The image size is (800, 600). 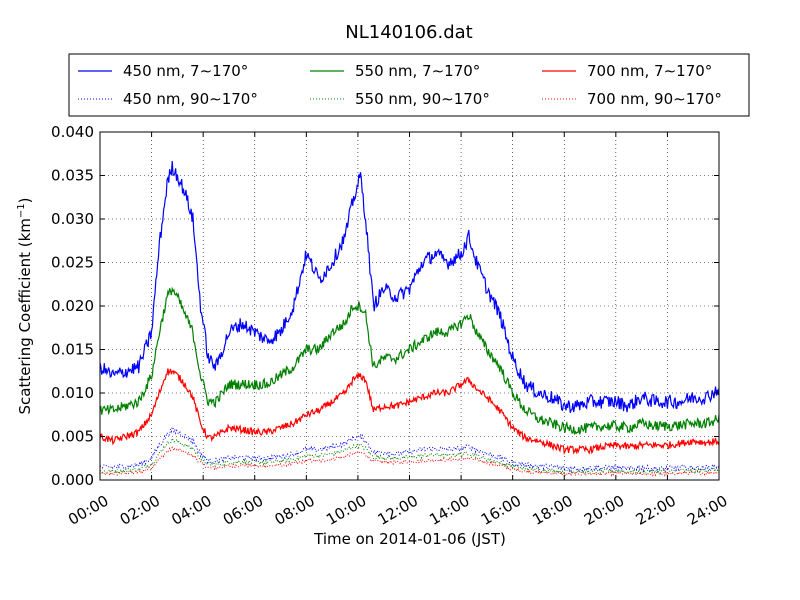 I want to click on y-axis-label-close: ), so click(x=25, y=200).